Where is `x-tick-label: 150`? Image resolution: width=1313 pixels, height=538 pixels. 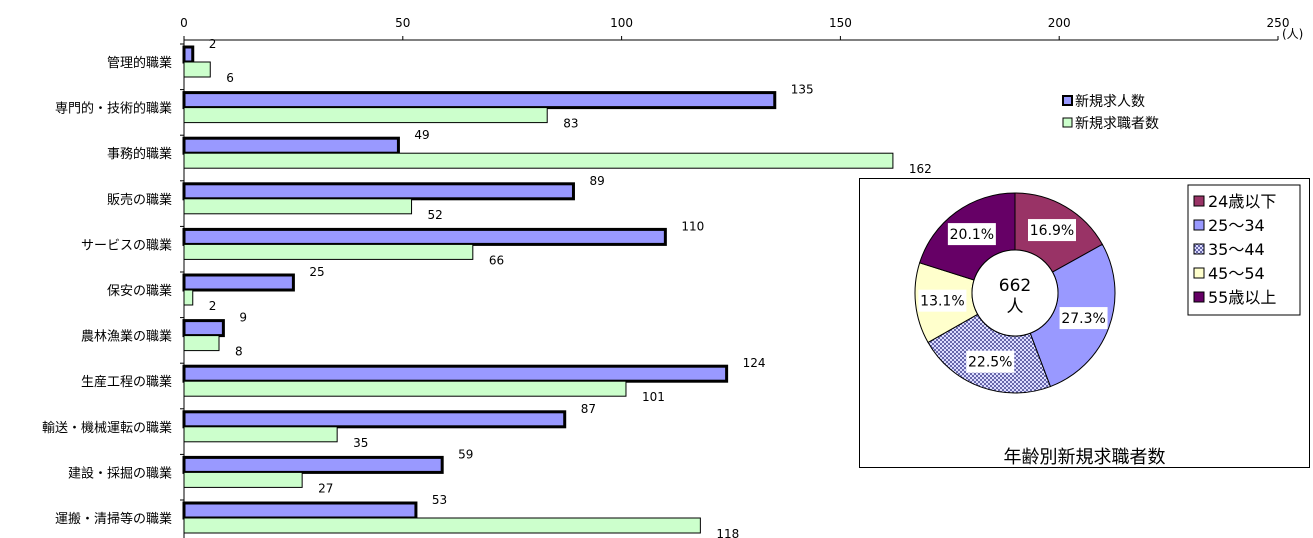
x-tick-label: 150 is located at coordinates (840, 23).